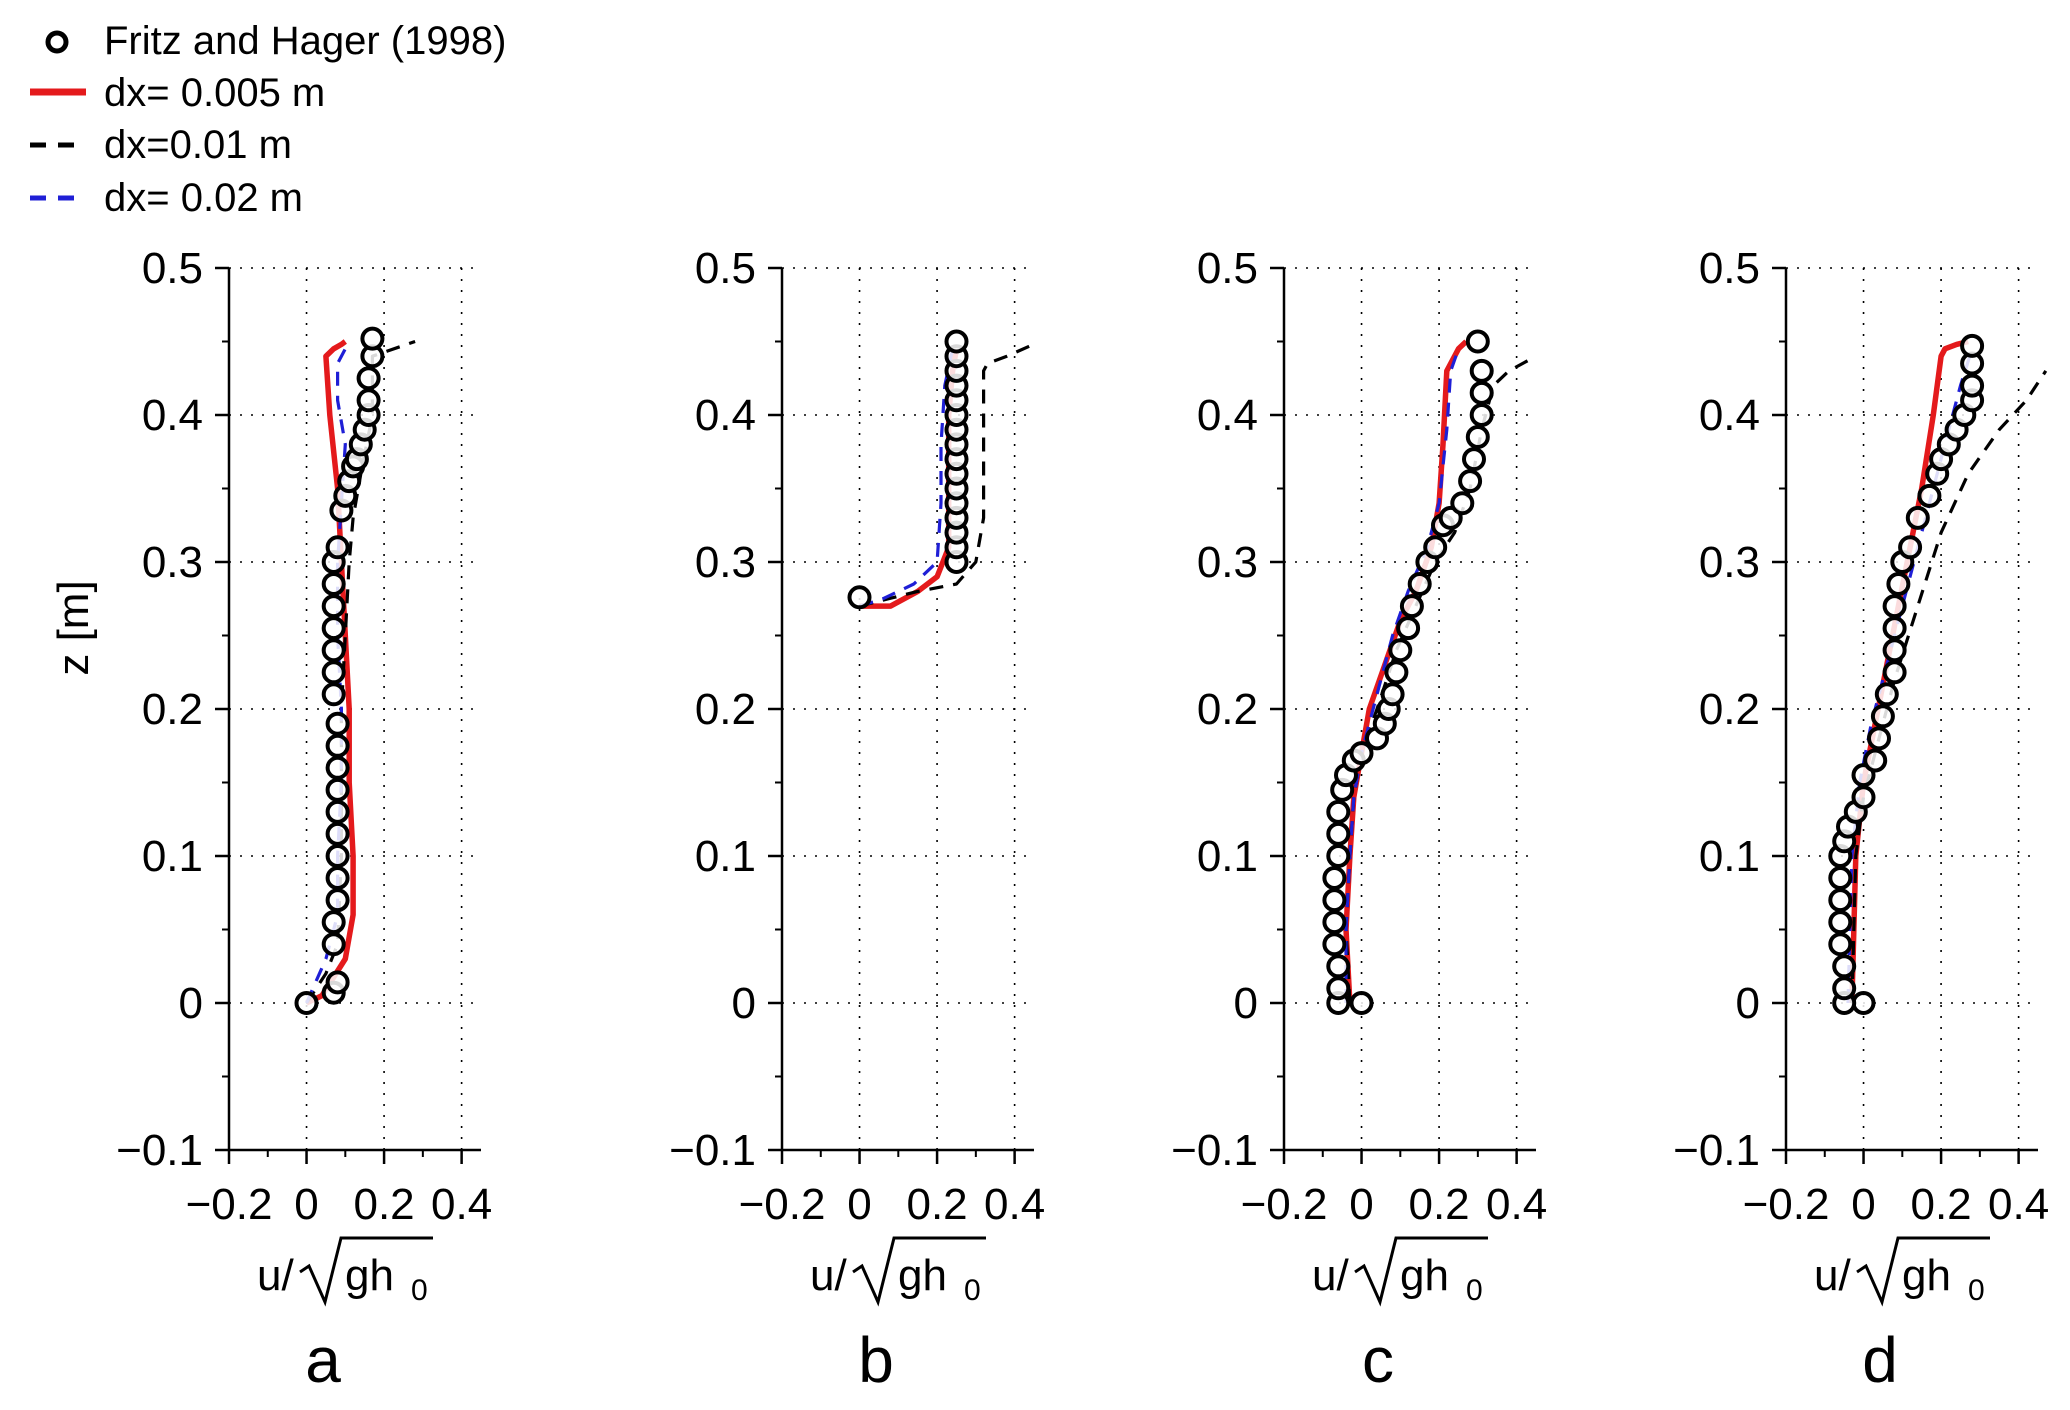  Describe the element at coordinates (876, 1360) in the screenshot. I see `panel-letter-b: b` at that location.